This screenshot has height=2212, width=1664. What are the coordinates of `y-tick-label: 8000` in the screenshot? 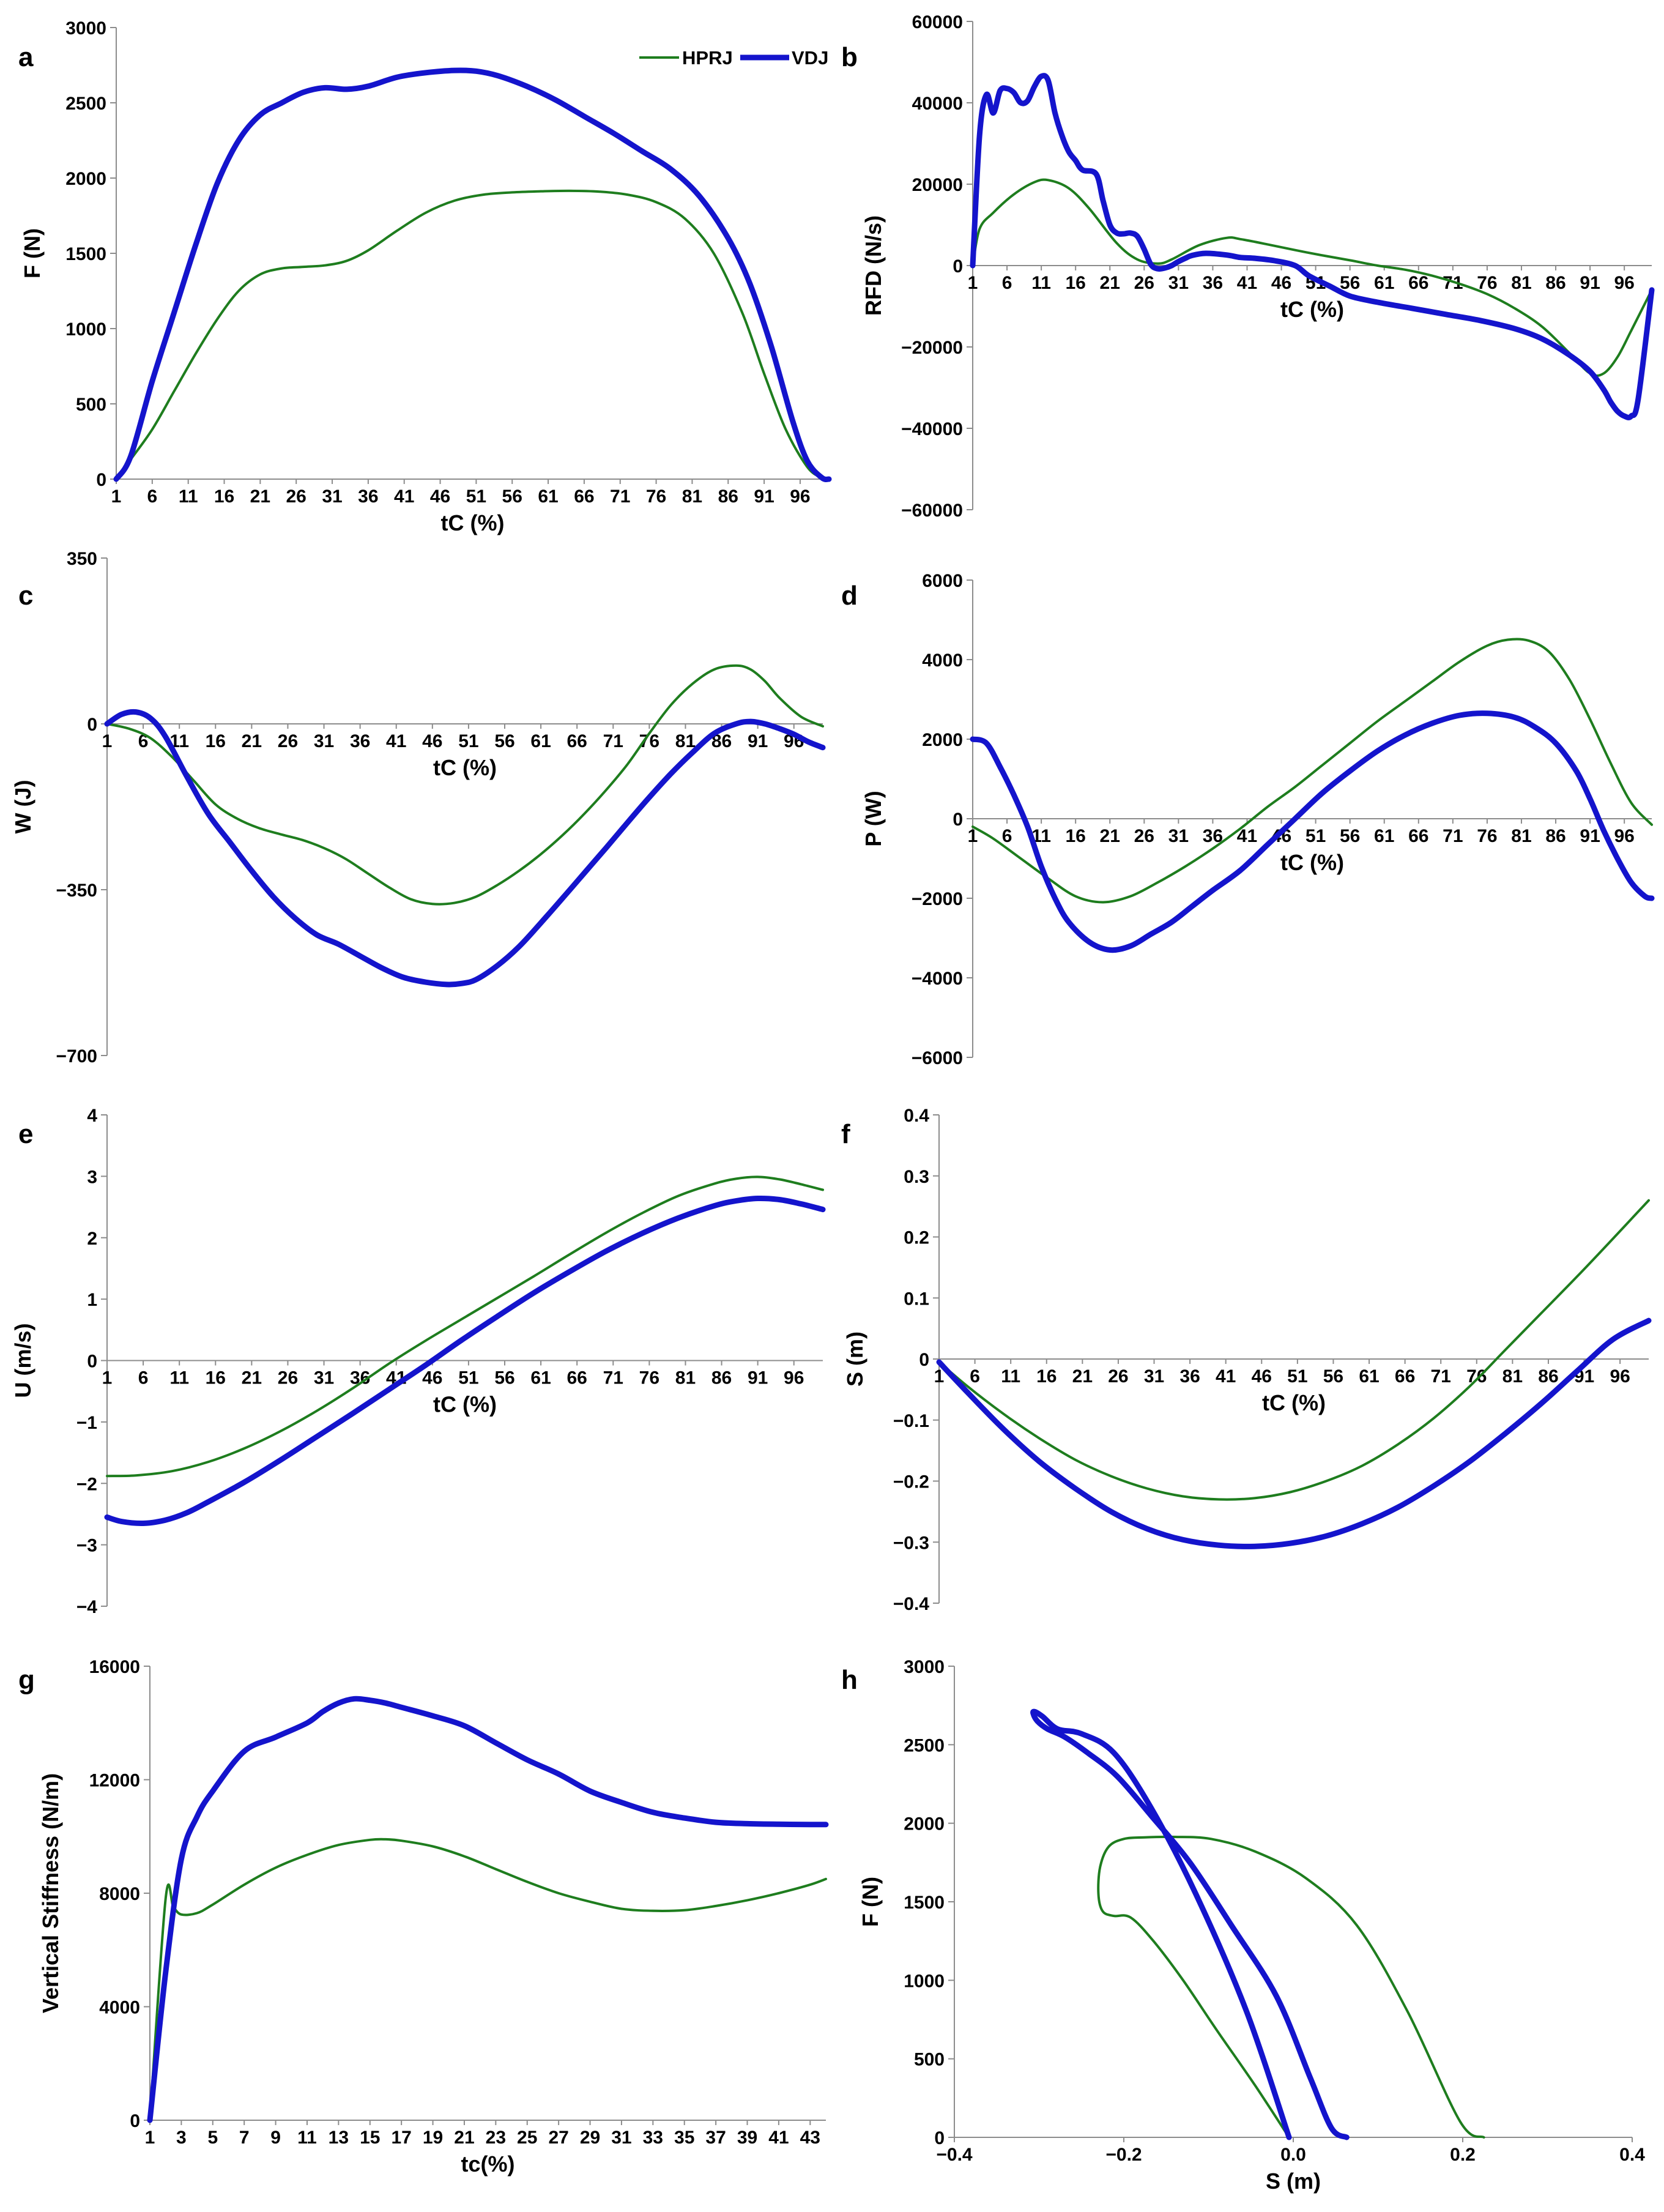 It's located at (119, 1894).